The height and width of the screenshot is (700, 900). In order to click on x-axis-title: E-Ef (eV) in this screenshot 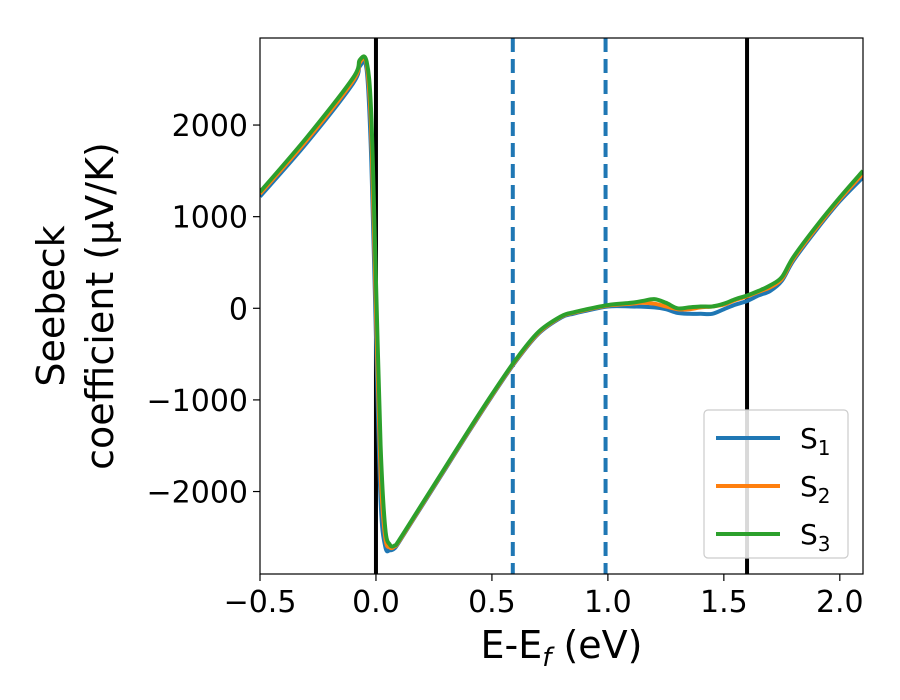, I will do `click(562, 648)`.